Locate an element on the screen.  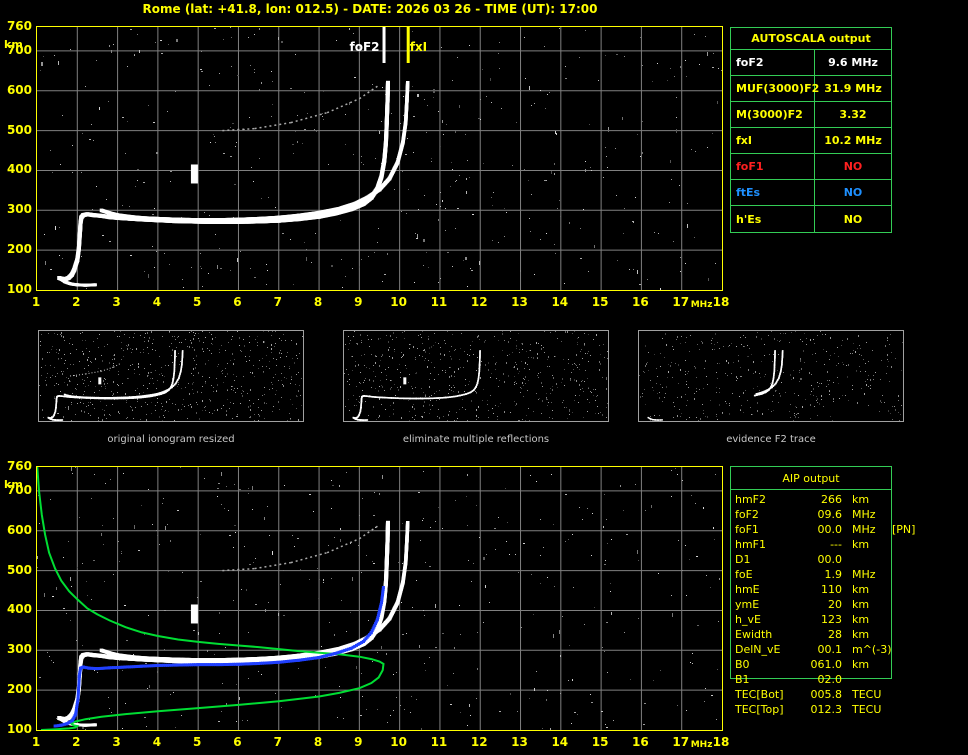
mini-panel-no-multiples-canvas is located at coordinates (476, 376).